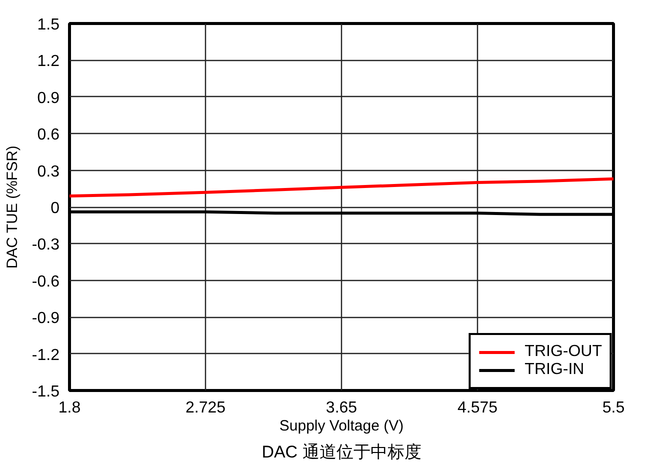 Image resolution: width=660 pixels, height=464 pixels. What do you see at coordinates (46, 355) in the screenshot?
I see `y-tick-label: -1.2` at bounding box center [46, 355].